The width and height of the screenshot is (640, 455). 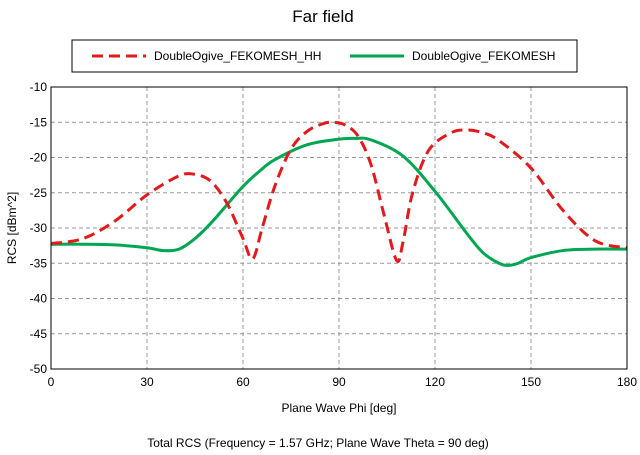 What do you see at coordinates (39, 334) in the screenshot?
I see `y-tick-label: -45` at bounding box center [39, 334].